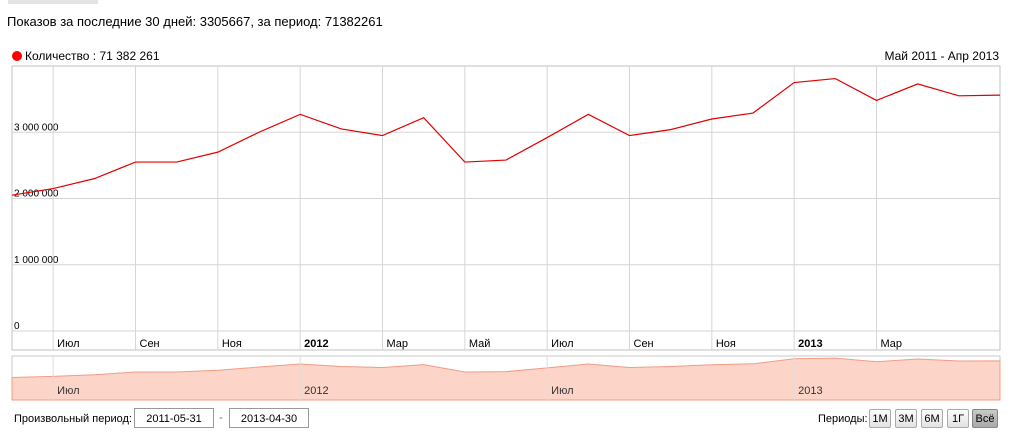  What do you see at coordinates (958, 418) in the screenshot?
I see `period-button-1y: 1Г` at bounding box center [958, 418].